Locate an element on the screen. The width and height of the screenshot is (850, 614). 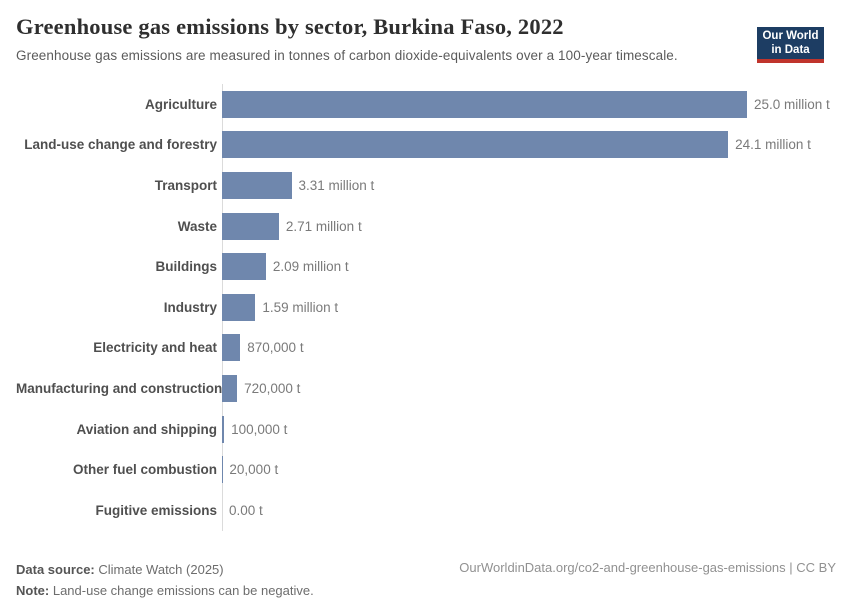
bar-row: Transport 3.31 million t is located at coordinates (425, 185).